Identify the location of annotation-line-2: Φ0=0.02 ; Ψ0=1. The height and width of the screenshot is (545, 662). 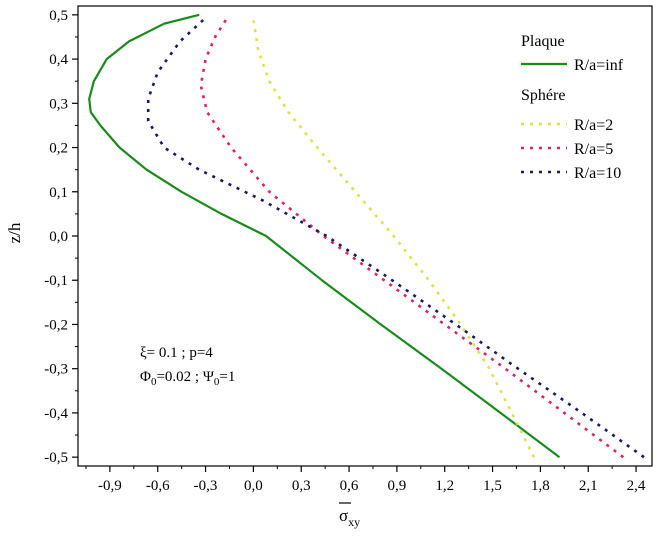
(187, 378).